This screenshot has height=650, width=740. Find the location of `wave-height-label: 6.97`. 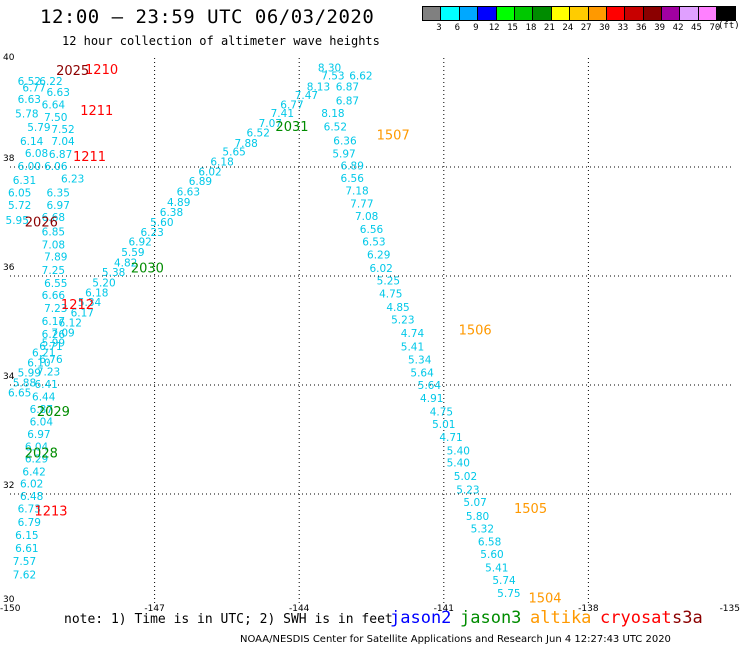

wave-height-label: 6.97 is located at coordinates (58, 206).